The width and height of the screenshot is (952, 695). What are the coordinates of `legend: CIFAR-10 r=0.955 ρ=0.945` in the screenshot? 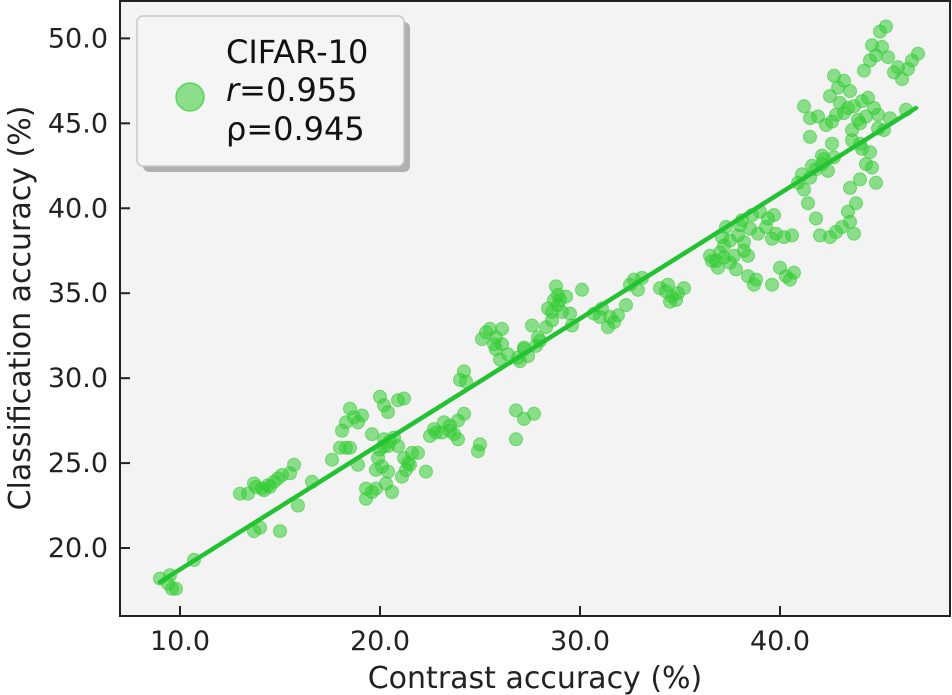 It's located at (273, 93).